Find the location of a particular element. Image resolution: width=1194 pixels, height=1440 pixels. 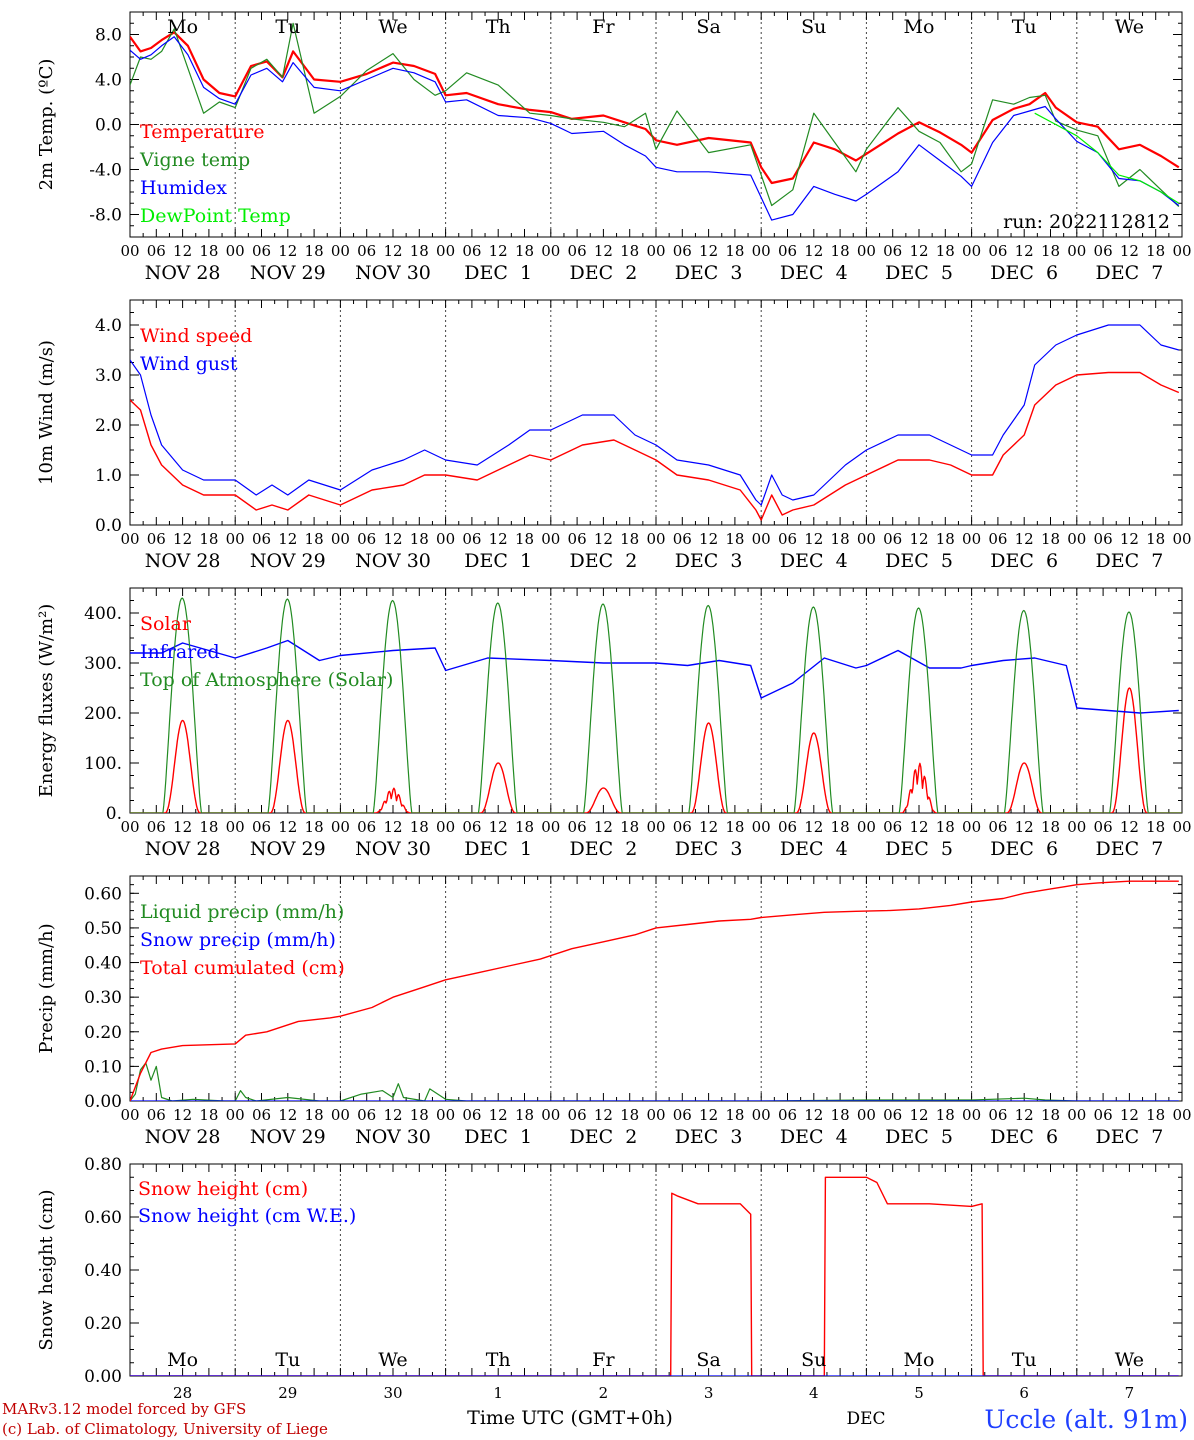

series-line-snow-height-cm- is located at coordinates (654, 1276).